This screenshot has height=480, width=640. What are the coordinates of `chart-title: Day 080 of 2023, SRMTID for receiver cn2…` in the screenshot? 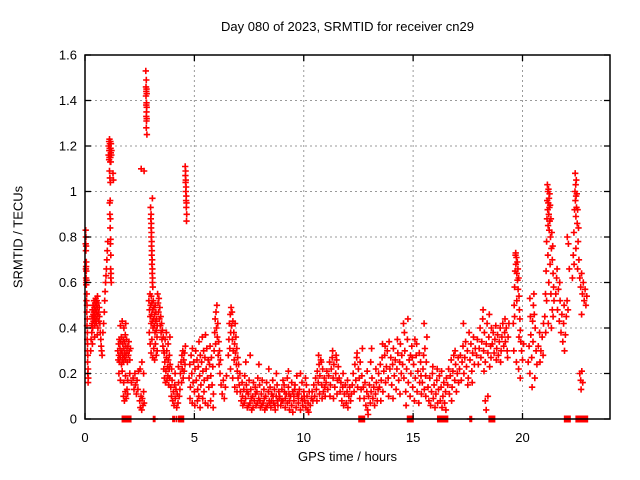 It's located at (347, 26).